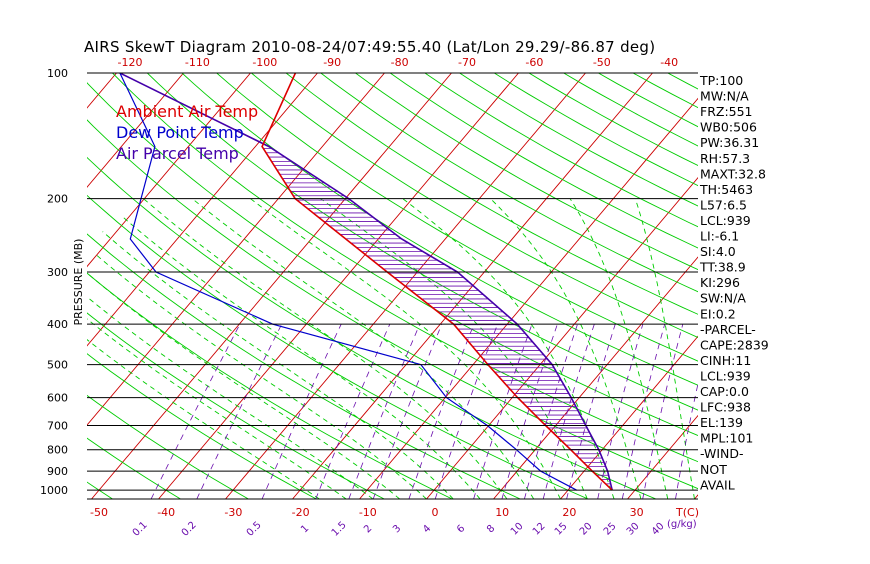  Describe the element at coordinates (729, 142) in the screenshot. I see `stat-line: PW:36.31` at that location.